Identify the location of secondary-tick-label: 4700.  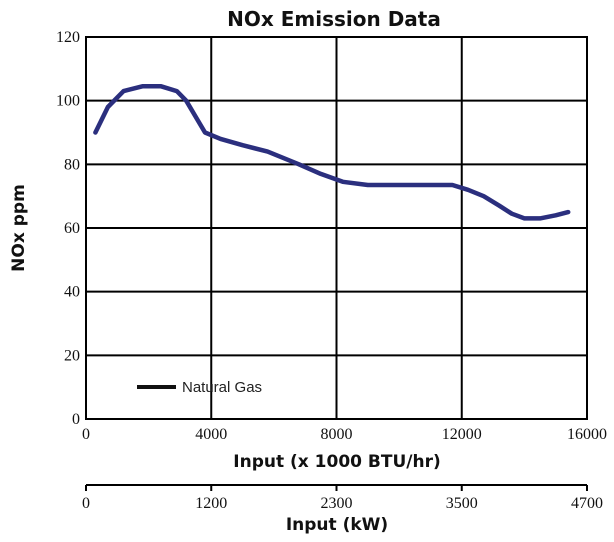
(587, 503).